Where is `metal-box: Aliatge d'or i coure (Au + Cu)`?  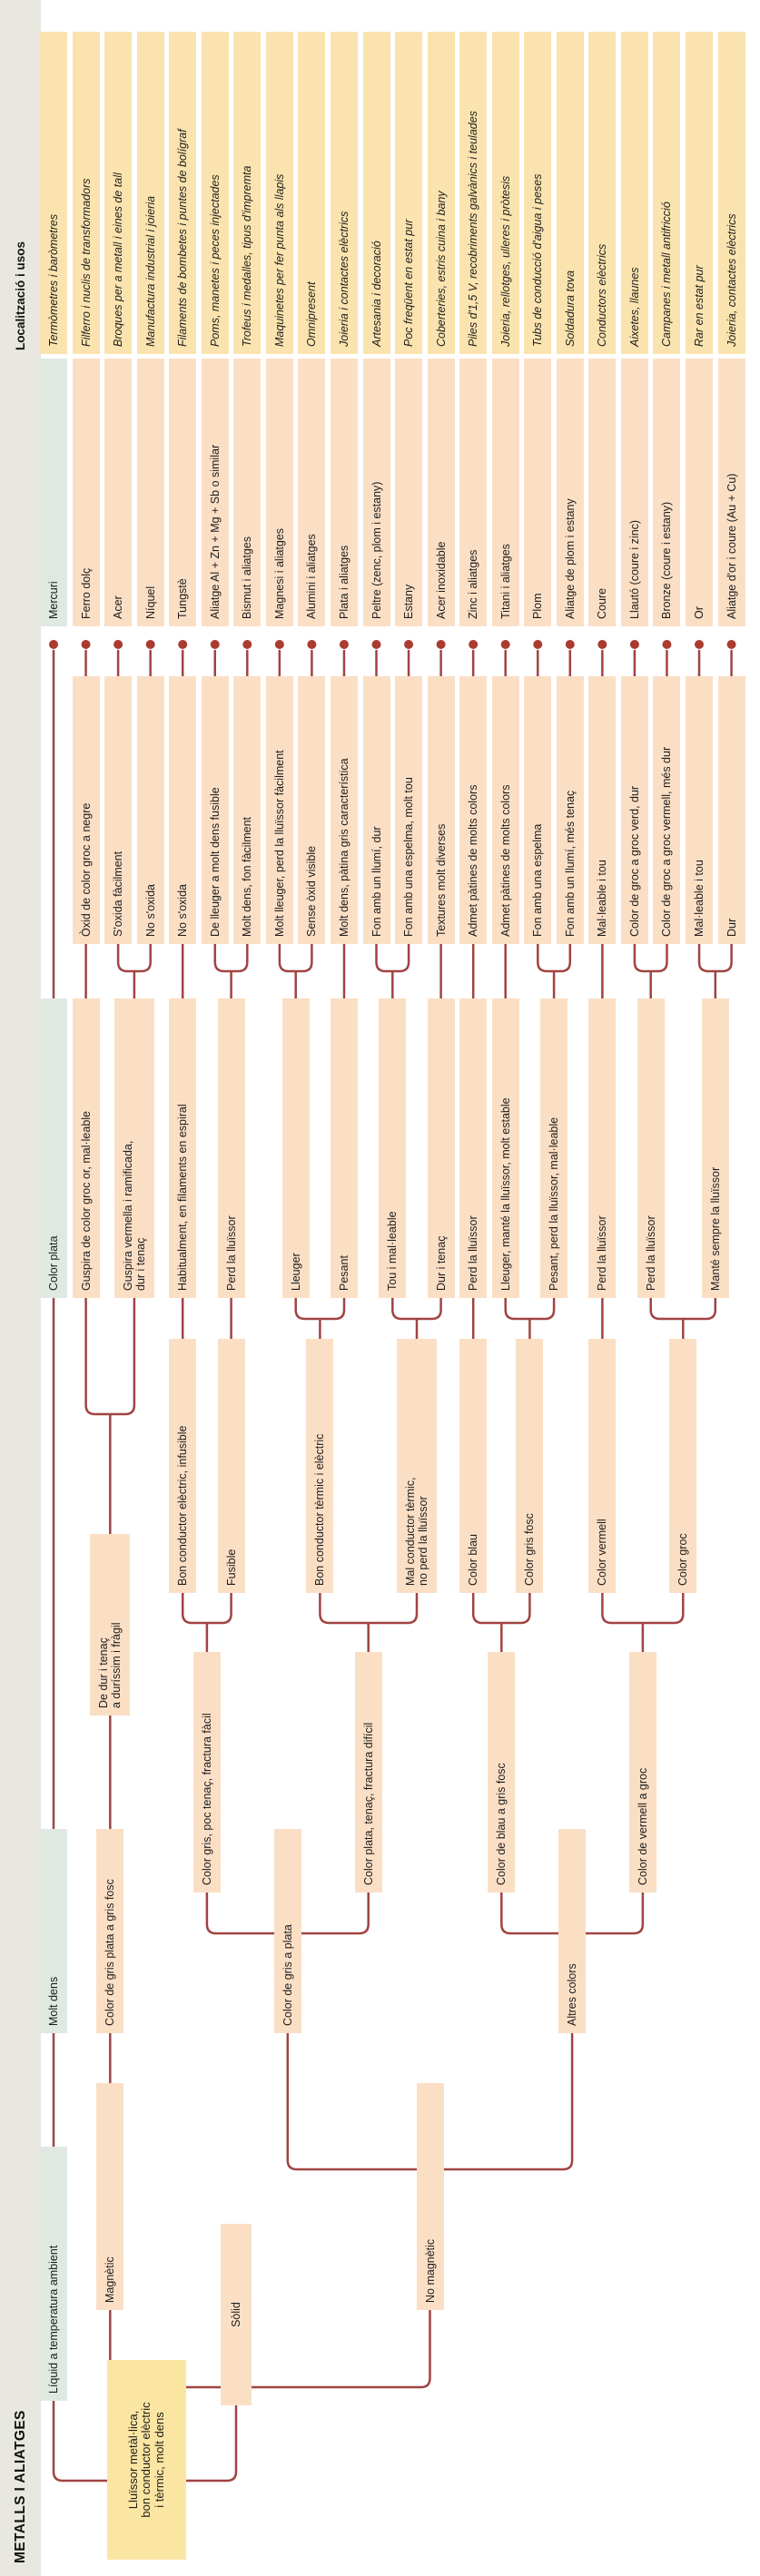 metal-box: Aliatge d'or i coure (Au + Cu) is located at coordinates (731, 492).